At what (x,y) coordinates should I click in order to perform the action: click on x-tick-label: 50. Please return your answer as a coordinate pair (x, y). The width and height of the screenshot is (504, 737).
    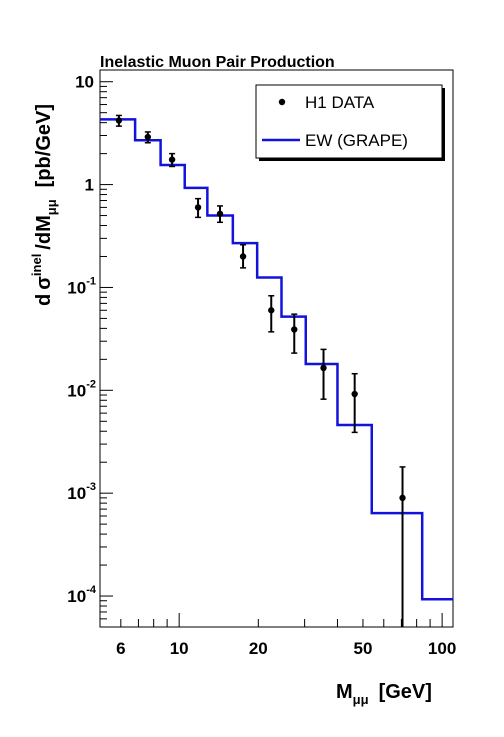
    Looking at the image, I should click on (362, 648).